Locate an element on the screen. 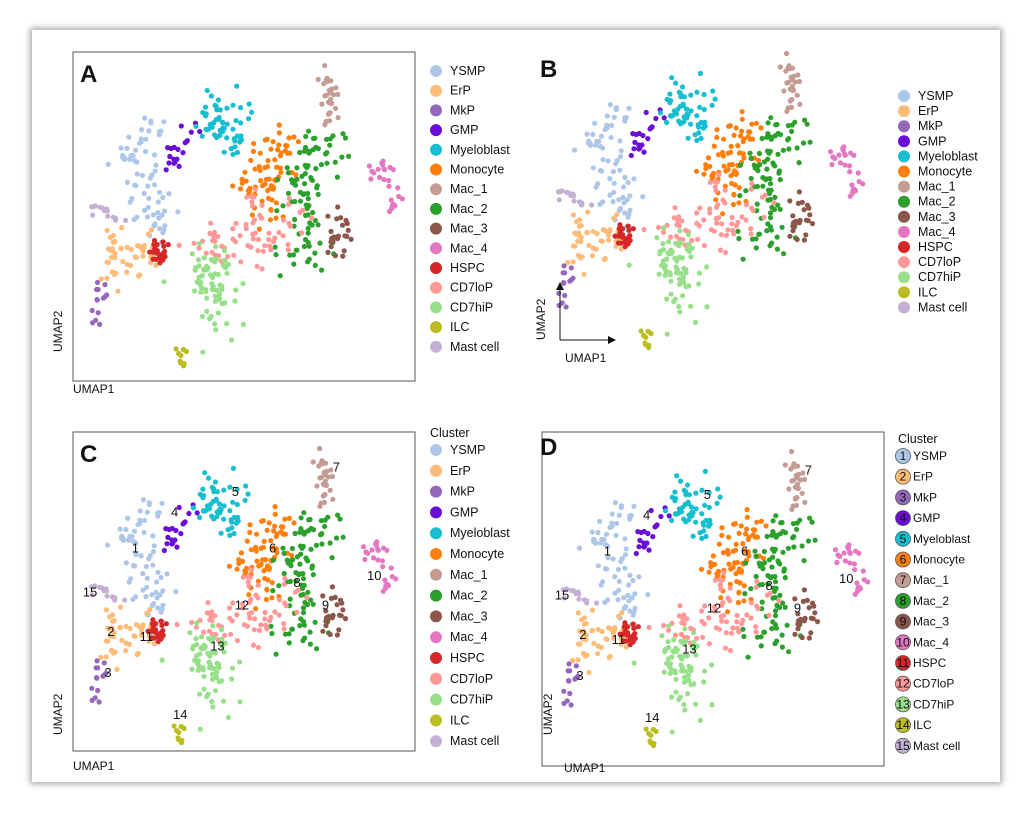 The width and height of the screenshot is (1032, 813). point-ilc is located at coordinates (176, 349).